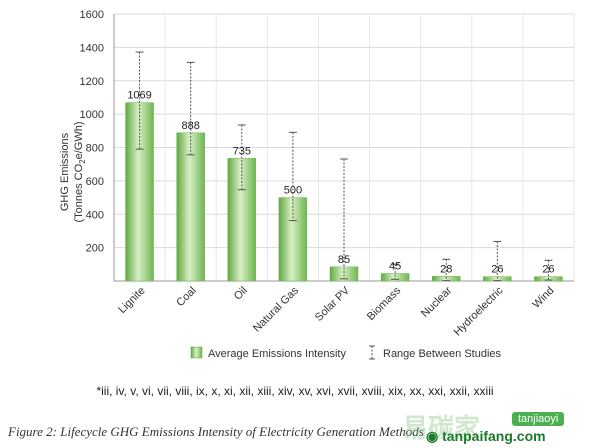  What do you see at coordinates (196, 352) in the screenshot?
I see `legend-bar-swatch` at bounding box center [196, 352].